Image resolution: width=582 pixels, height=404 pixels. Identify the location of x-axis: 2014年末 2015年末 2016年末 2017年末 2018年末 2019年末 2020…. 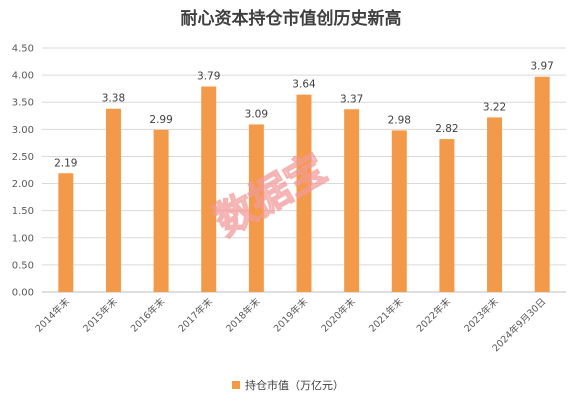
(290, 324).